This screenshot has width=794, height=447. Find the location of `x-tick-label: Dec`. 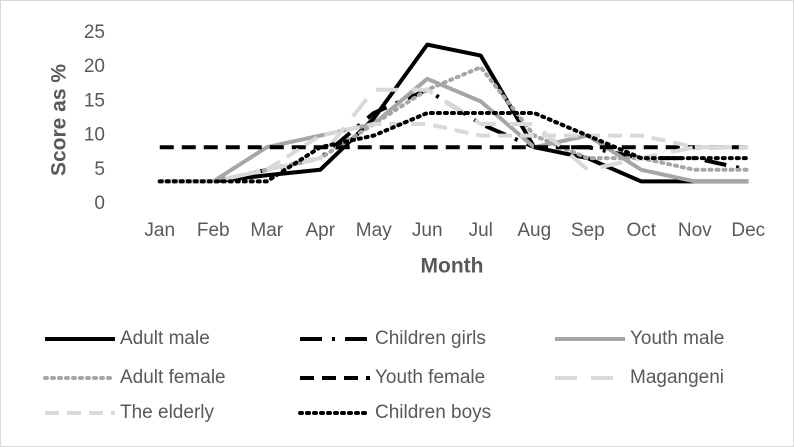

x-tick-label: Dec is located at coordinates (748, 230).